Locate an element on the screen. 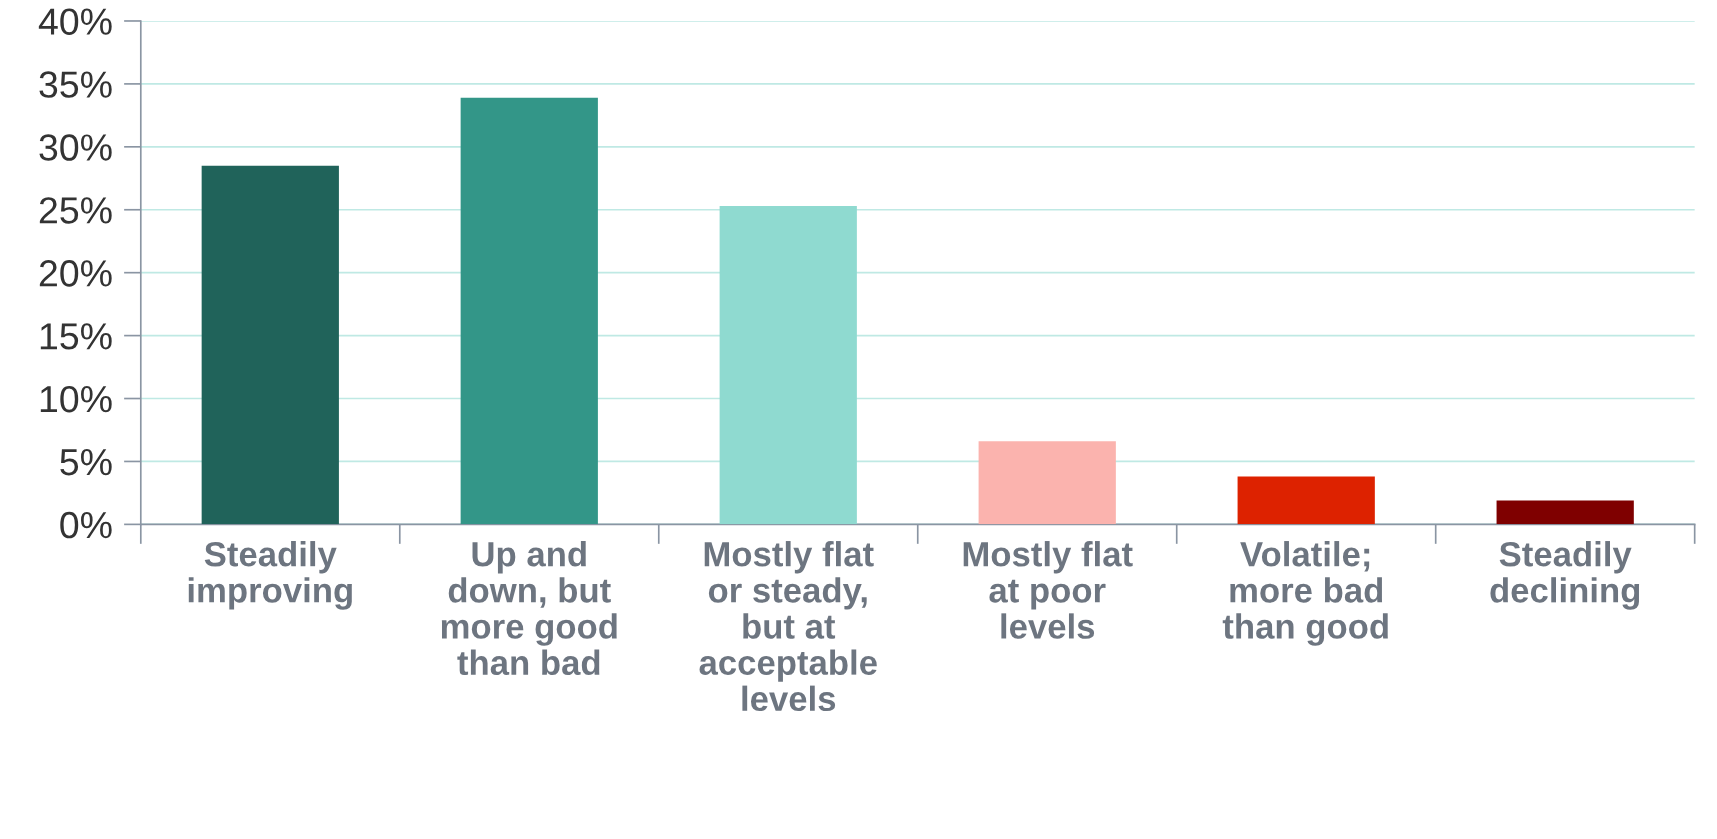 This screenshot has width=1717, height=839. y-tick-label: 10% is located at coordinates (76, 399).